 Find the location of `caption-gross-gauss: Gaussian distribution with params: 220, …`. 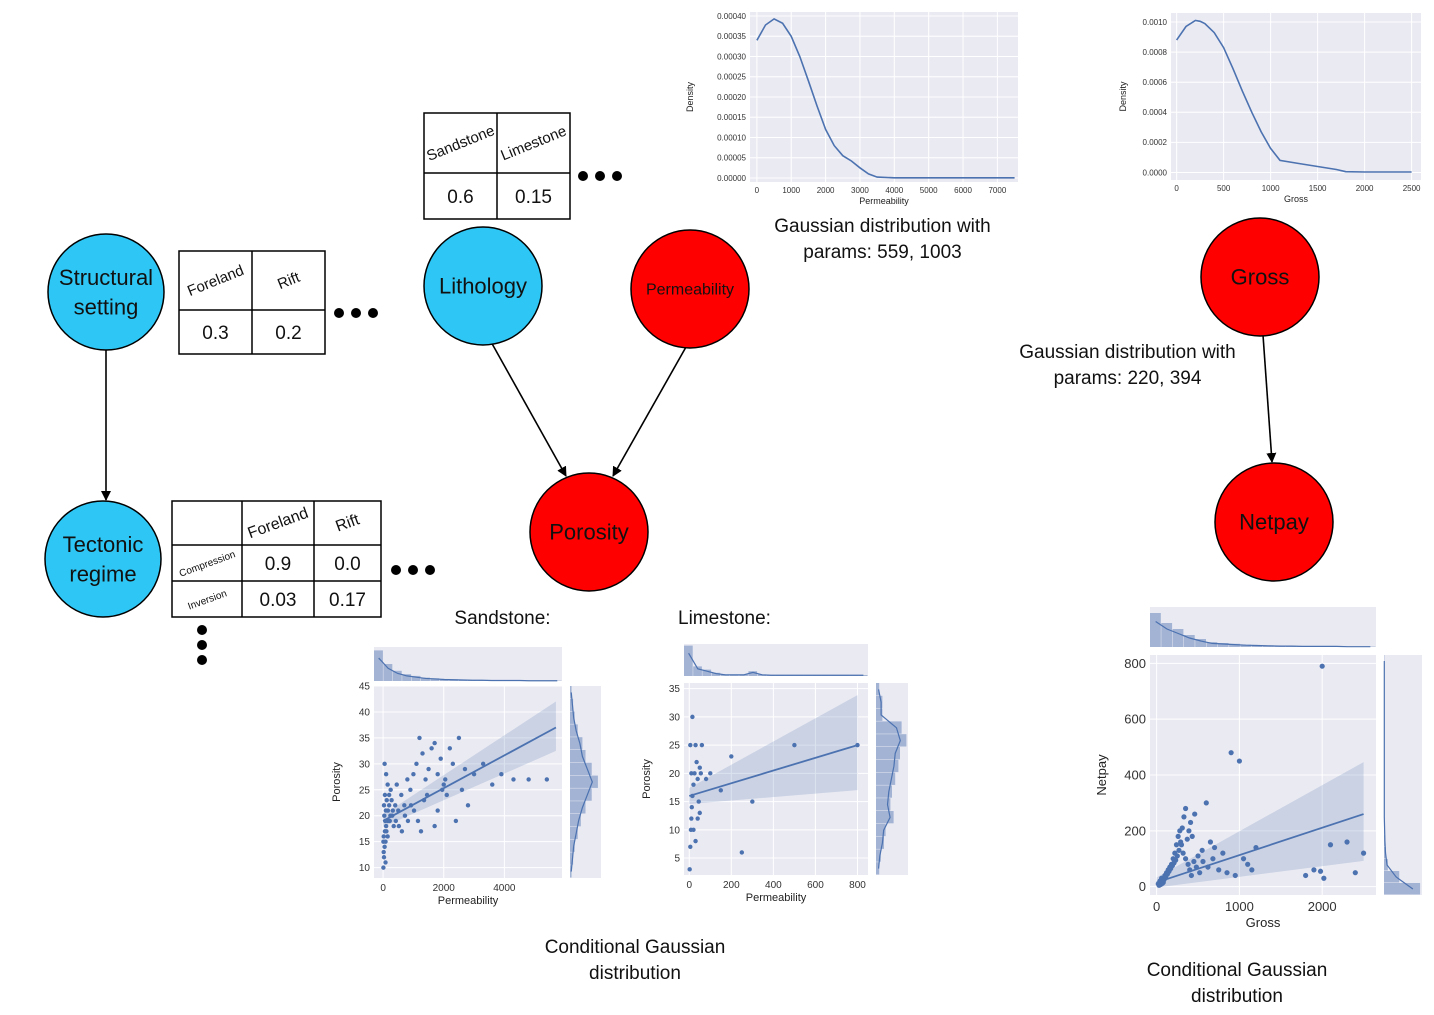

caption-gross-gauss: Gaussian distribution with params: 220, … is located at coordinates (1127, 365).